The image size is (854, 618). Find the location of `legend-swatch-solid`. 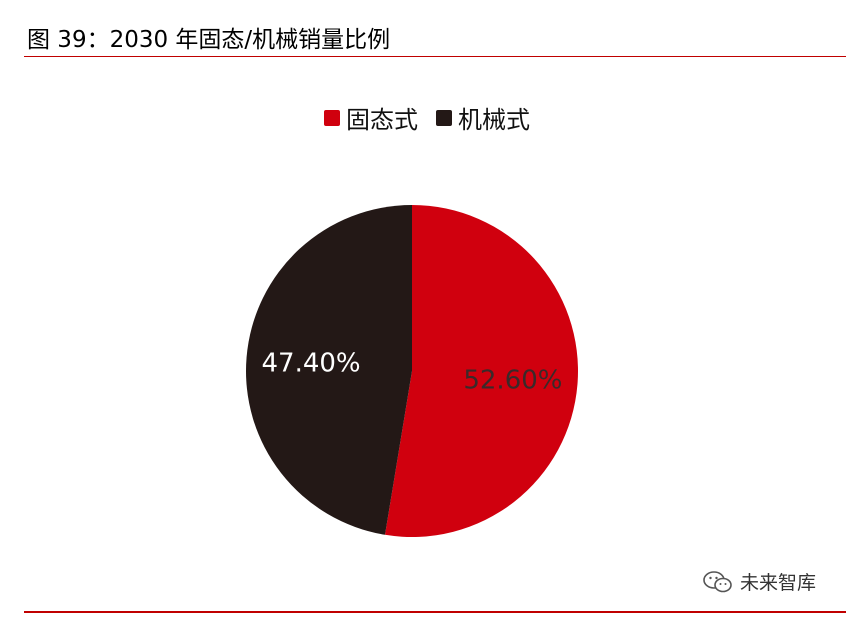

legend-swatch-solid is located at coordinates (332, 117).